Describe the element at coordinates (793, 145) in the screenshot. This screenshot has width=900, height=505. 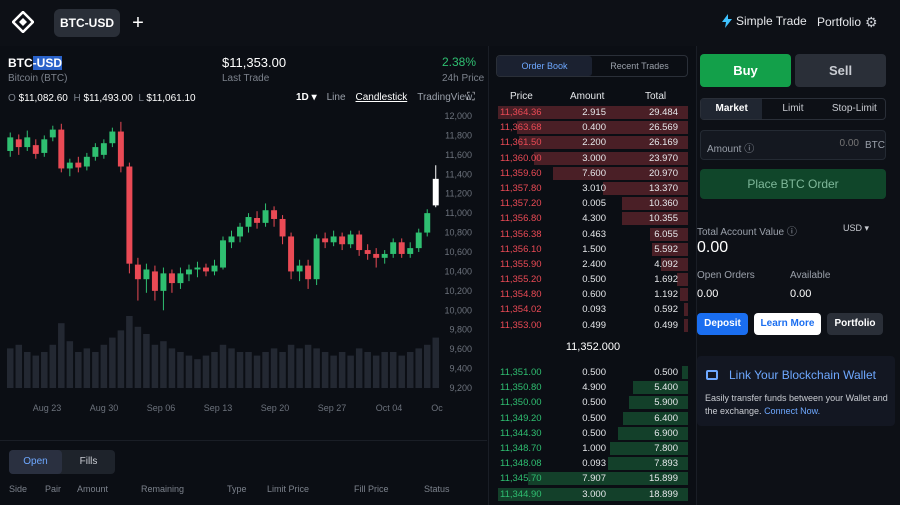
I see `amount-field: Amount ⓘ BTC` at that location.